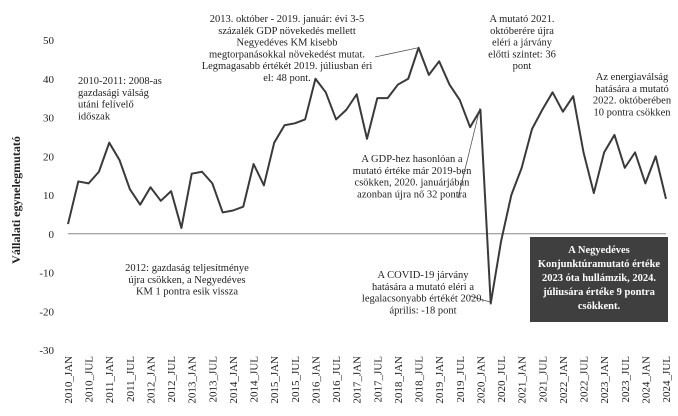 Image resolution: width=678 pixels, height=416 pixels. Describe the element at coordinates (599, 250) in the screenshot. I see `highlight-text: A Negyedéves` at that location.